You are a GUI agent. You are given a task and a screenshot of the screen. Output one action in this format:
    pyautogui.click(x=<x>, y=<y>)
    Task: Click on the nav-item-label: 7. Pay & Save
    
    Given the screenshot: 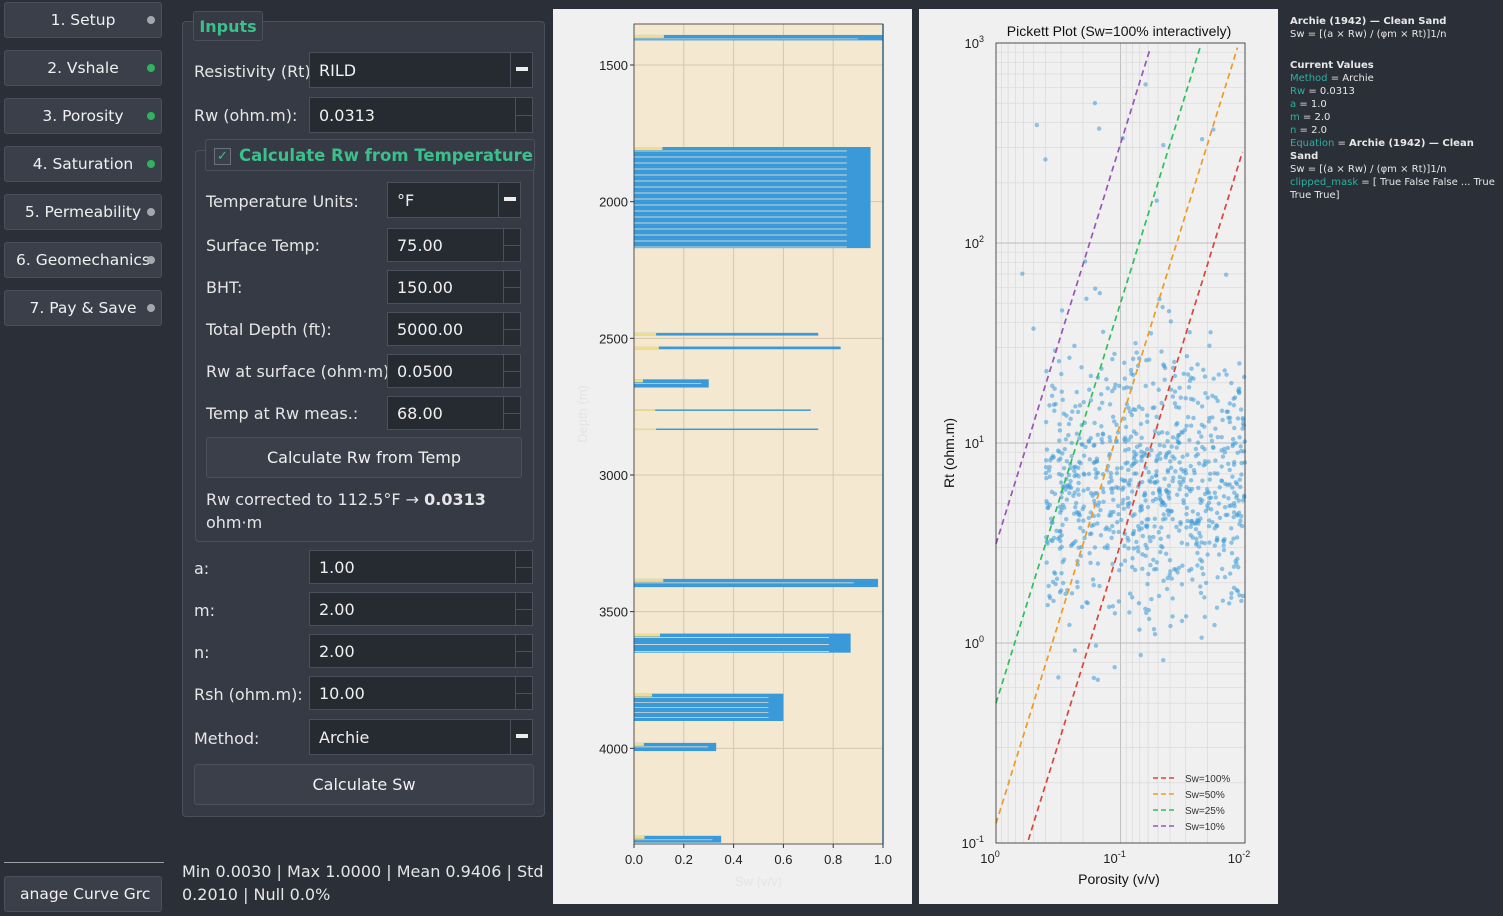 What is the action you would take?
    pyautogui.click(x=83, y=308)
    